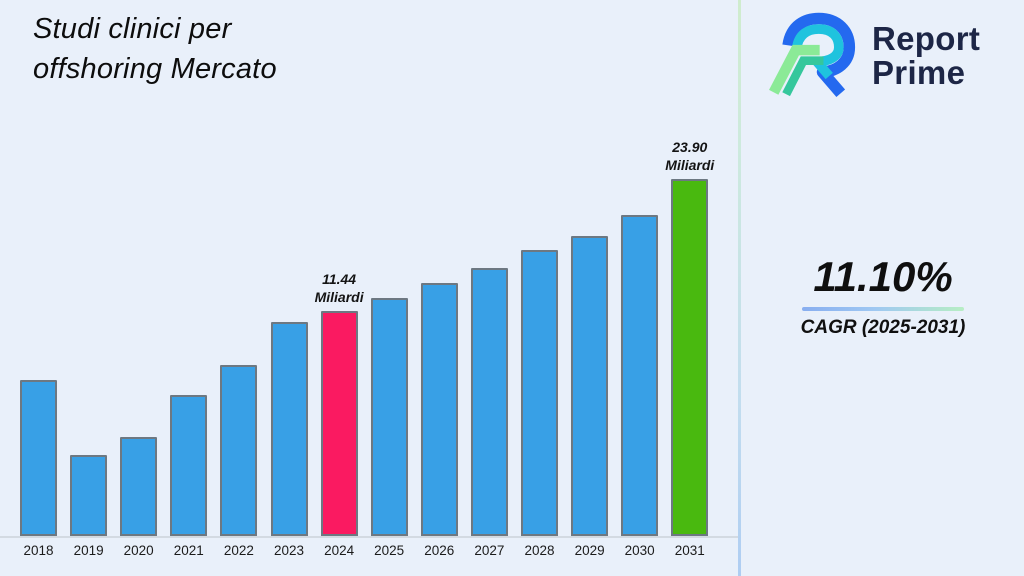 This screenshot has width=1024, height=576. What do you see at coordinates (489, 550) in the screenshot?
I see `x-tick-2027: 2027` at bounding box center [489, 550].